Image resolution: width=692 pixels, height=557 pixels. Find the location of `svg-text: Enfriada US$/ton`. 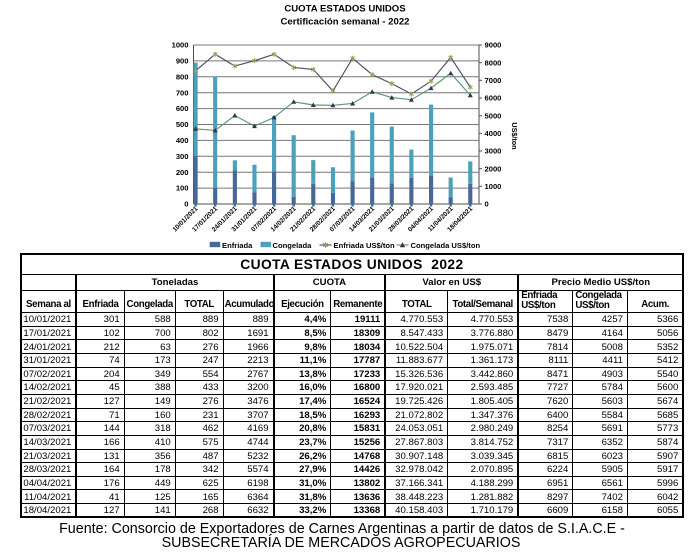

svg-text: Enfriada US$/ton is located at coordinates (365, 245).